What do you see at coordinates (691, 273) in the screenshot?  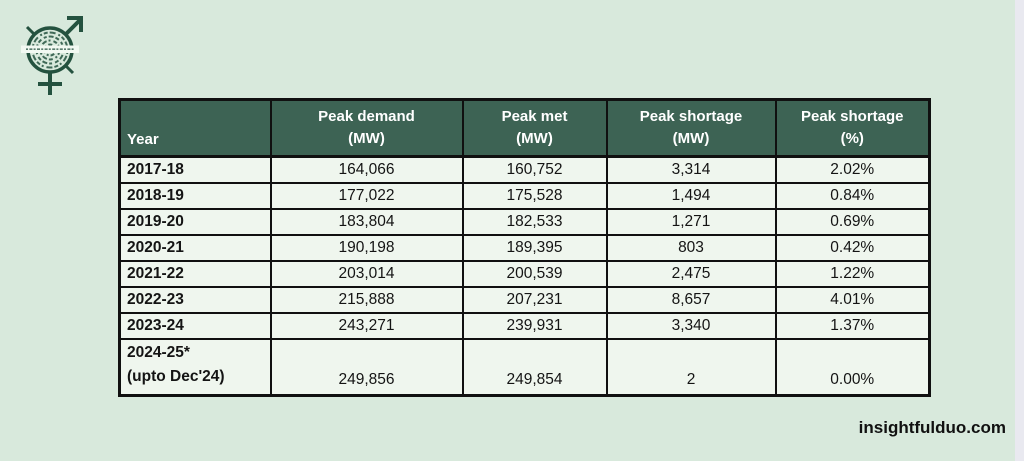 I see `peak-shortage-mw-cell: 2,475` at bounding box center [691, 273].